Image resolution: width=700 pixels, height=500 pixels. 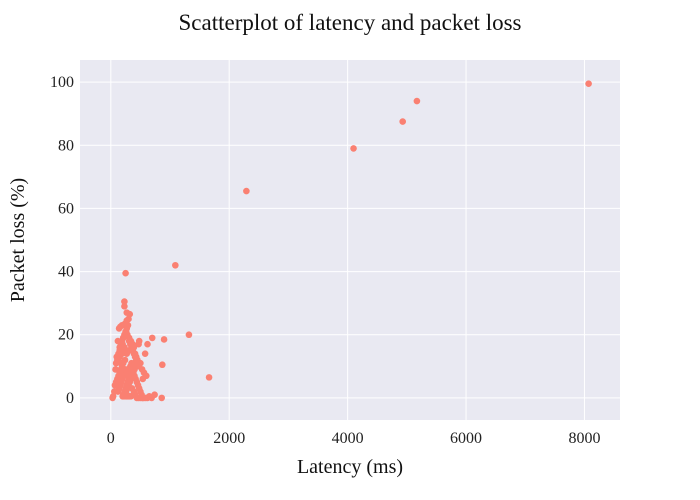 What do you see at coordinates (62, 240) in the screenshot?
I see `y-axis-ticks: 0 20 40 60 80 100` at bounding box center [62, 240].